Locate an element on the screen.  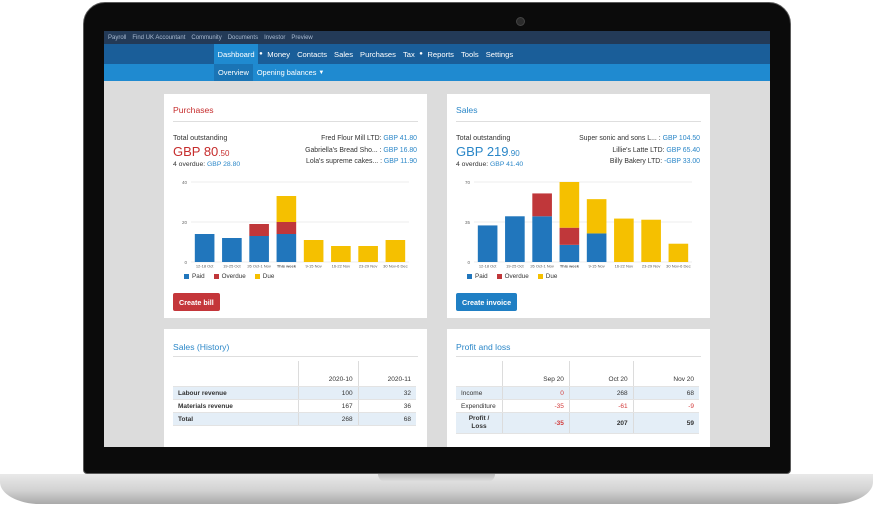
table-cell: 0 is located at coordinates (536, 393).